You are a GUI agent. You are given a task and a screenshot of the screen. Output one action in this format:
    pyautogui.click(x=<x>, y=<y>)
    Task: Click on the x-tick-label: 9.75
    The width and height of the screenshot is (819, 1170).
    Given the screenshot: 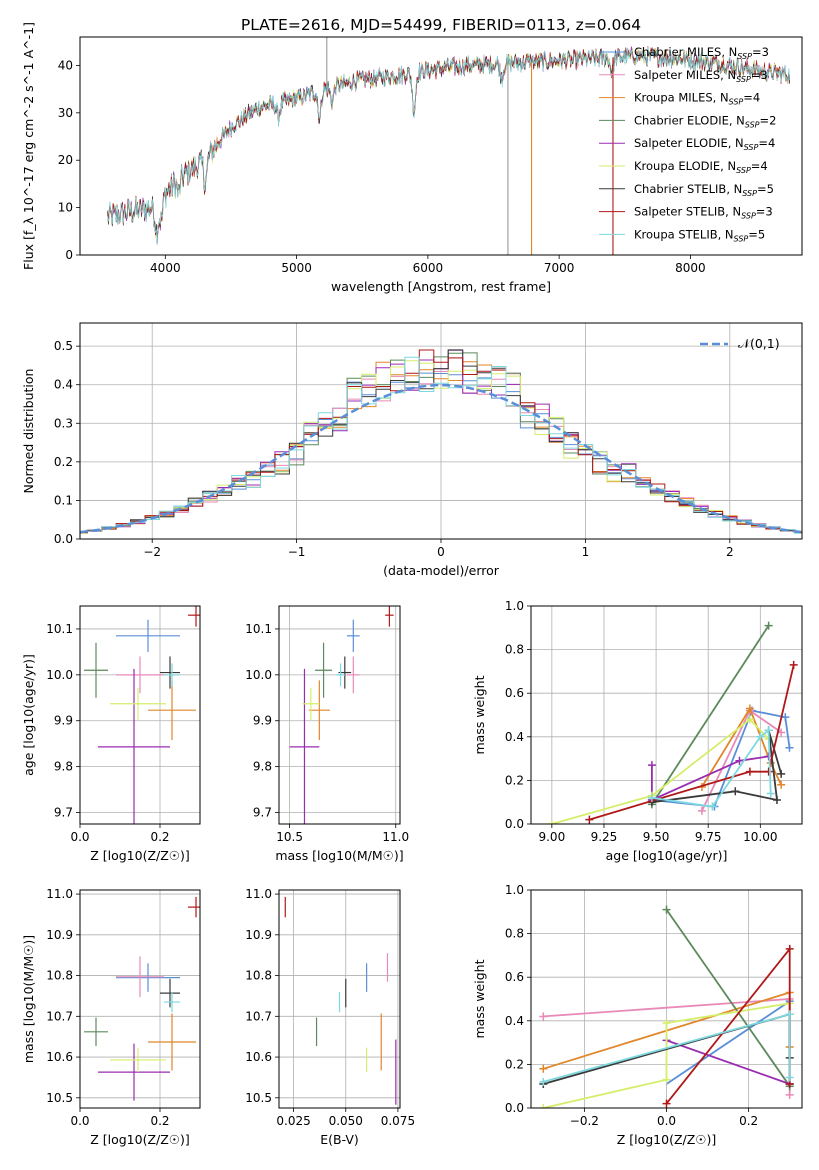 What is the action you would take?
    pyautogui.click(x=708, y=837)
    